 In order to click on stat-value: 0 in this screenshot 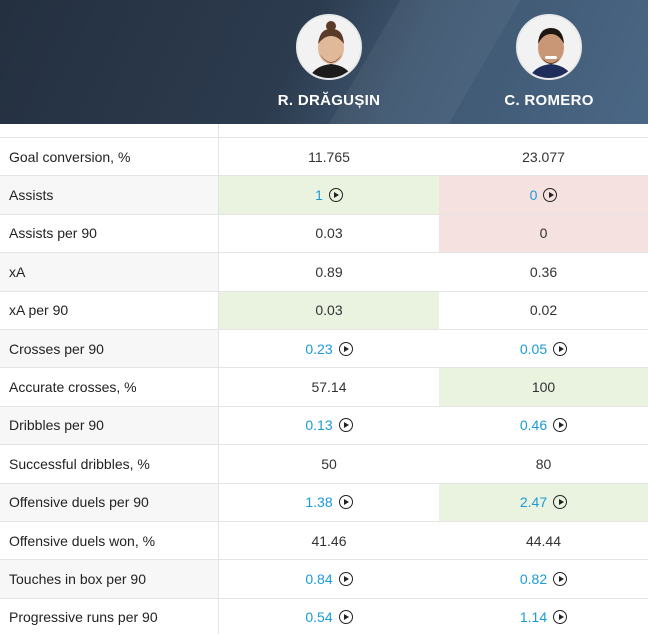, I will do `click(543, 233)`.